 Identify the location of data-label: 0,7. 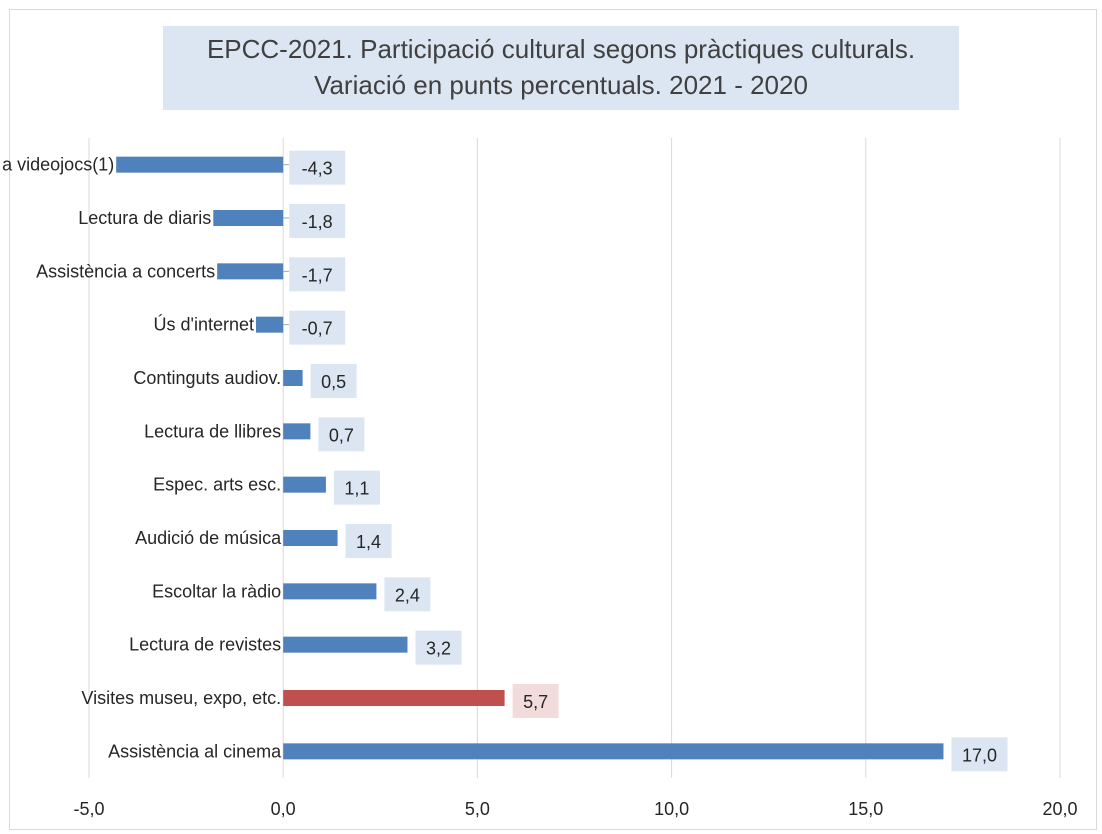
(341, 435).